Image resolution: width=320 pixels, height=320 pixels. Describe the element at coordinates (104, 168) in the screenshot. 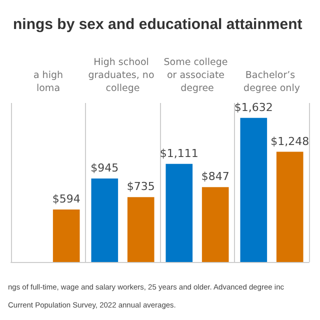

I see `data-label: $945` at that location.